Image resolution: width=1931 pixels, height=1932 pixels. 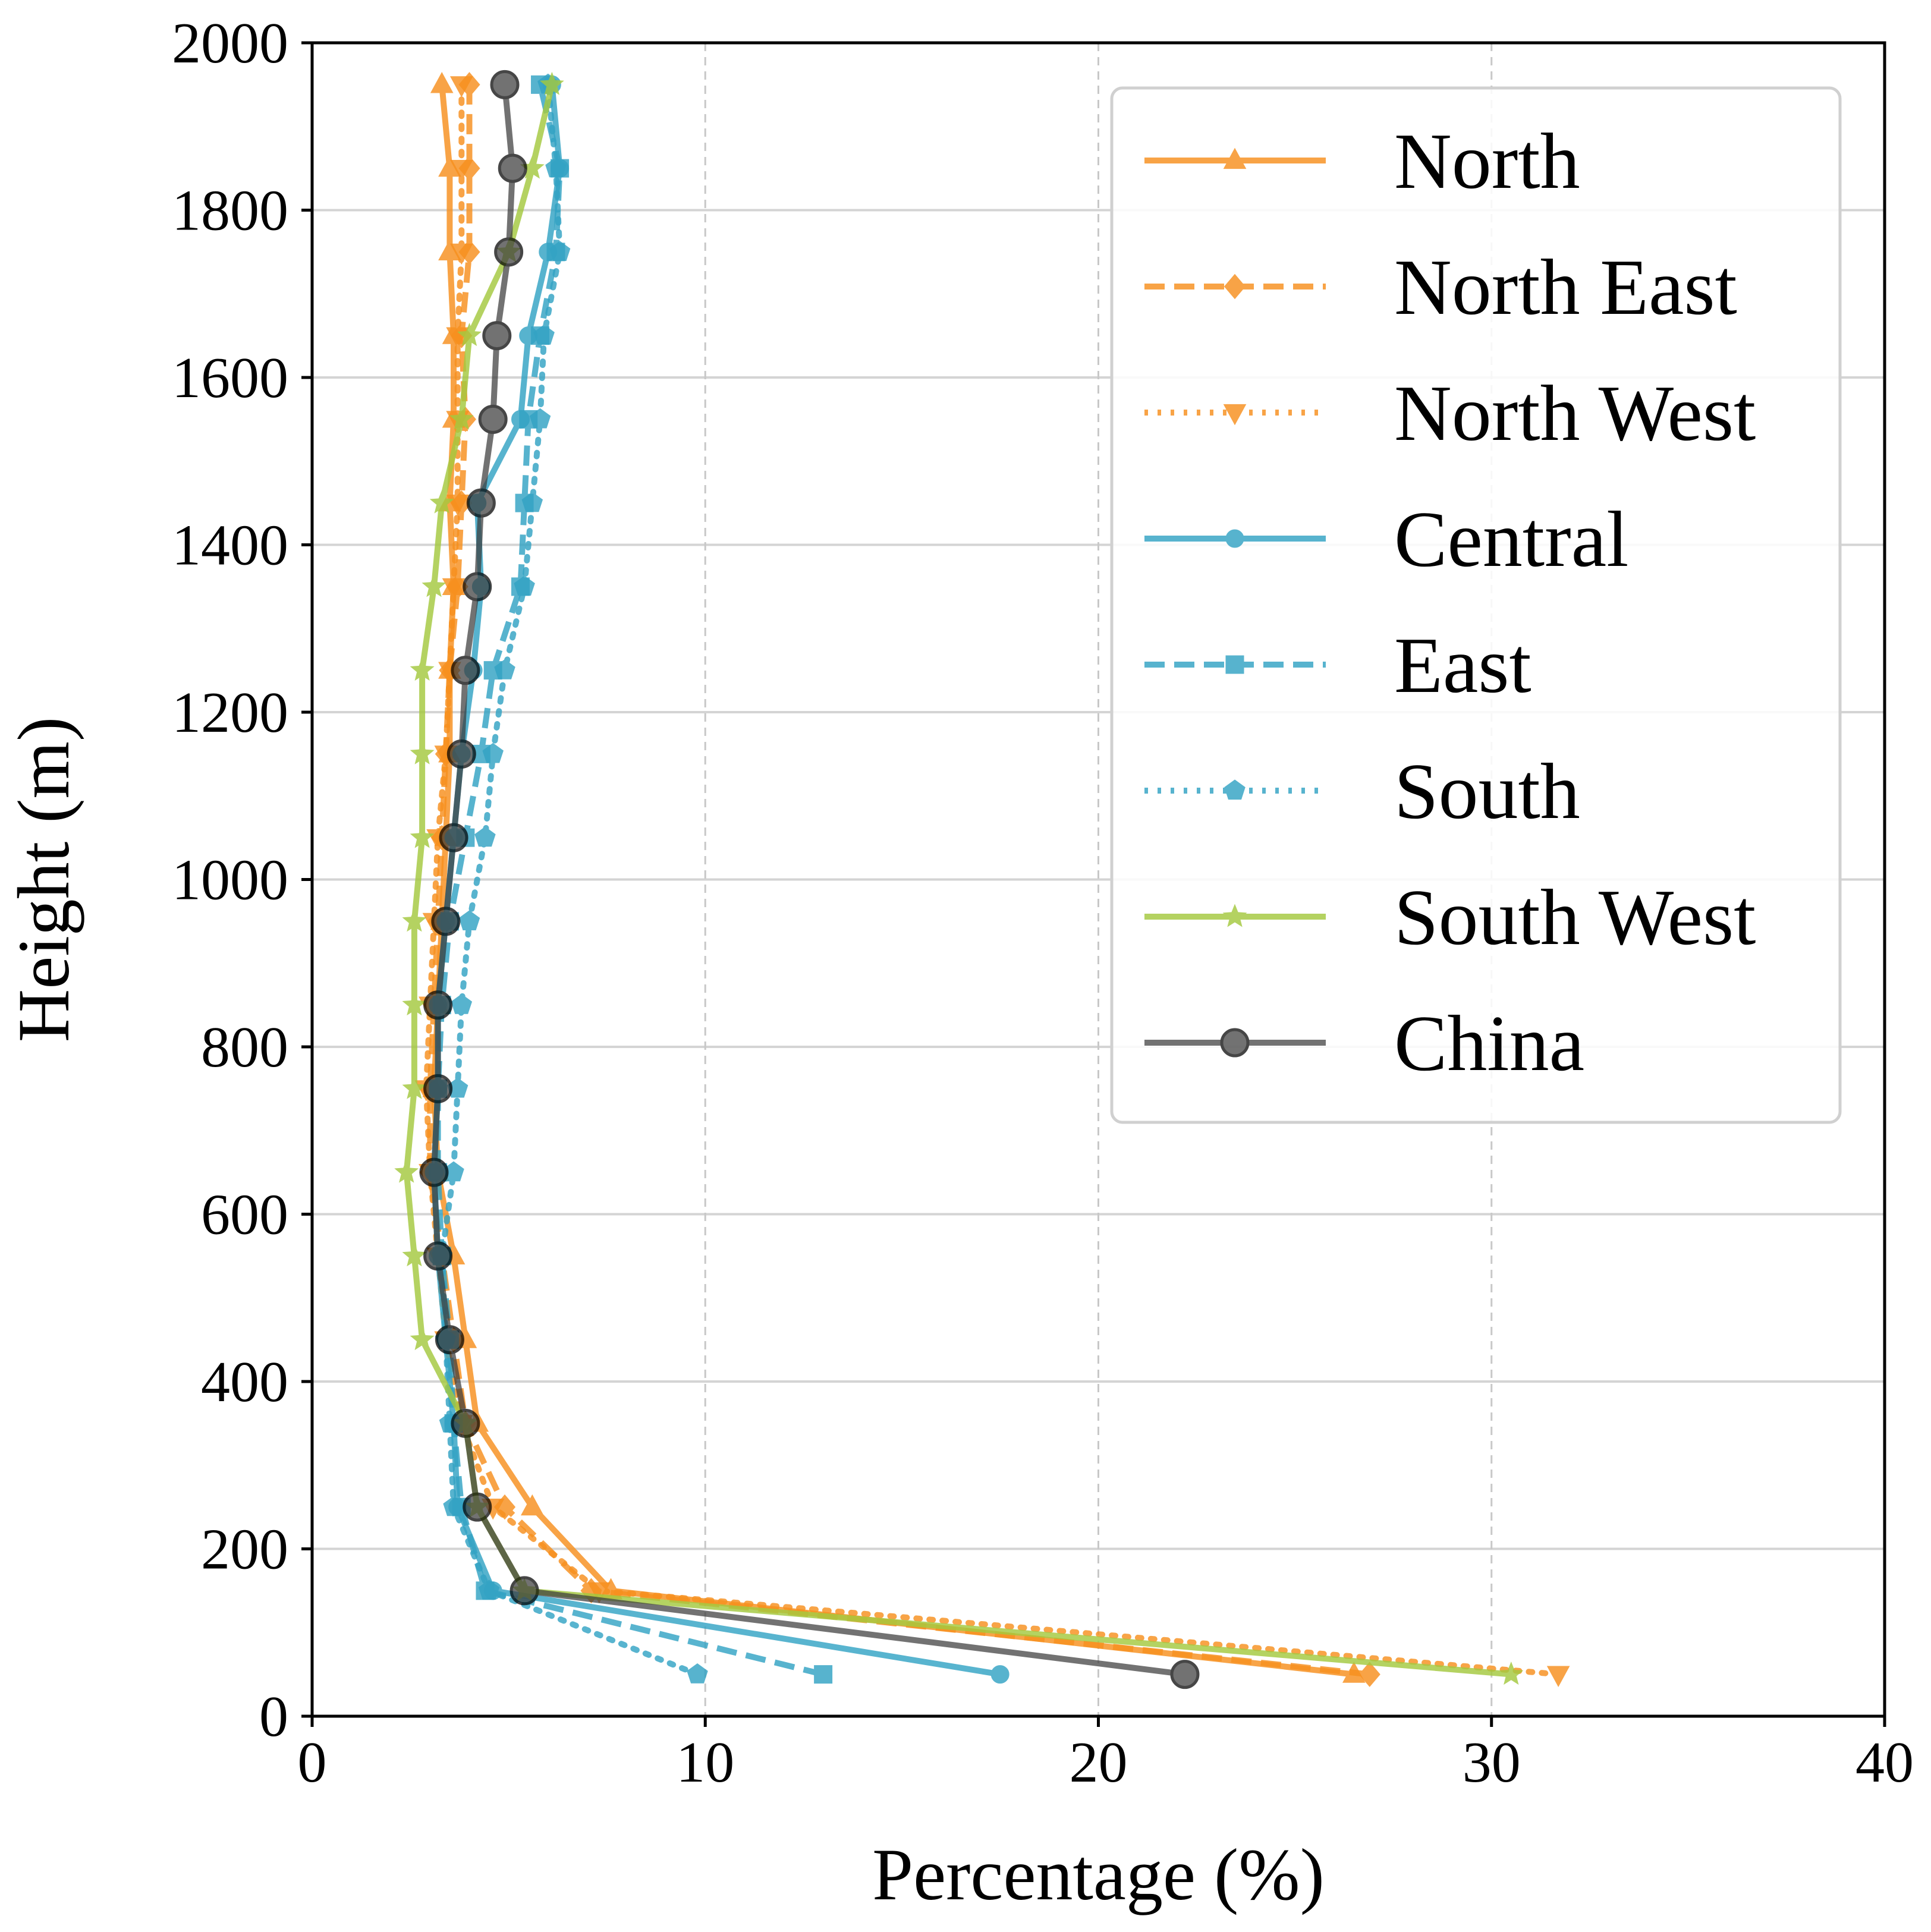 I want to click on legend-label: Central, so click(x=1511, y=539).